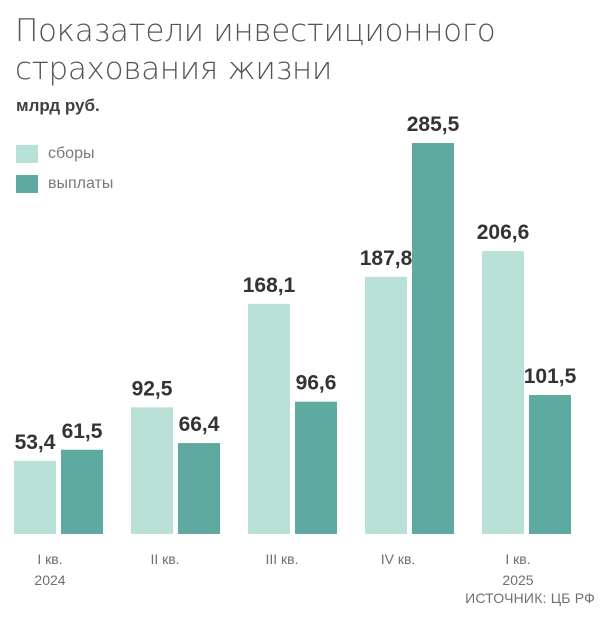 This screenshot has width=605, height=619. Describe the element at coordinates (316, 383) in the screenshot. I see `data-label-vyplaty-3: 96,6` at that location.